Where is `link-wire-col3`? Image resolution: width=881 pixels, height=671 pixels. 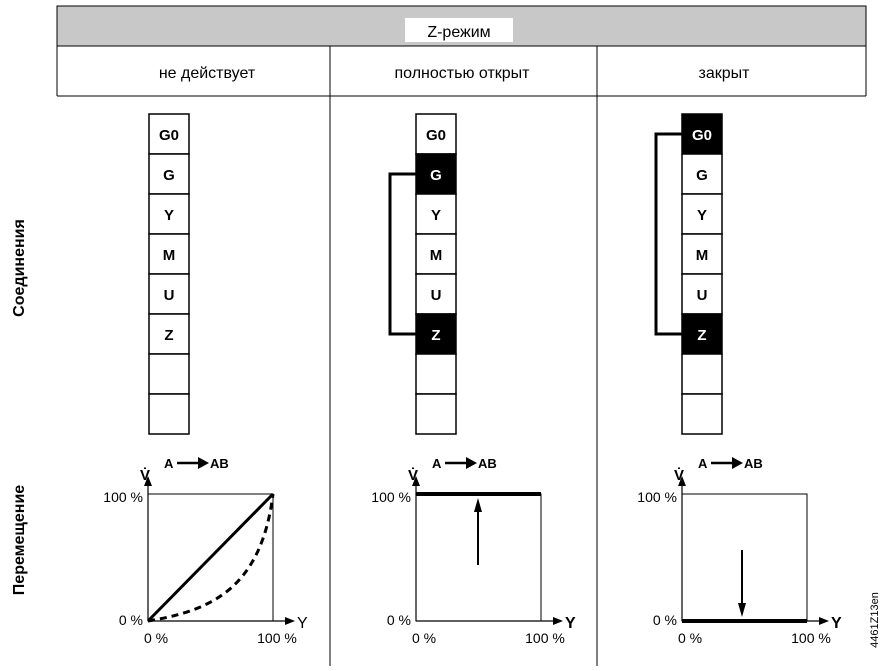 link-wire-col3 is located at coordinates (668, 234).